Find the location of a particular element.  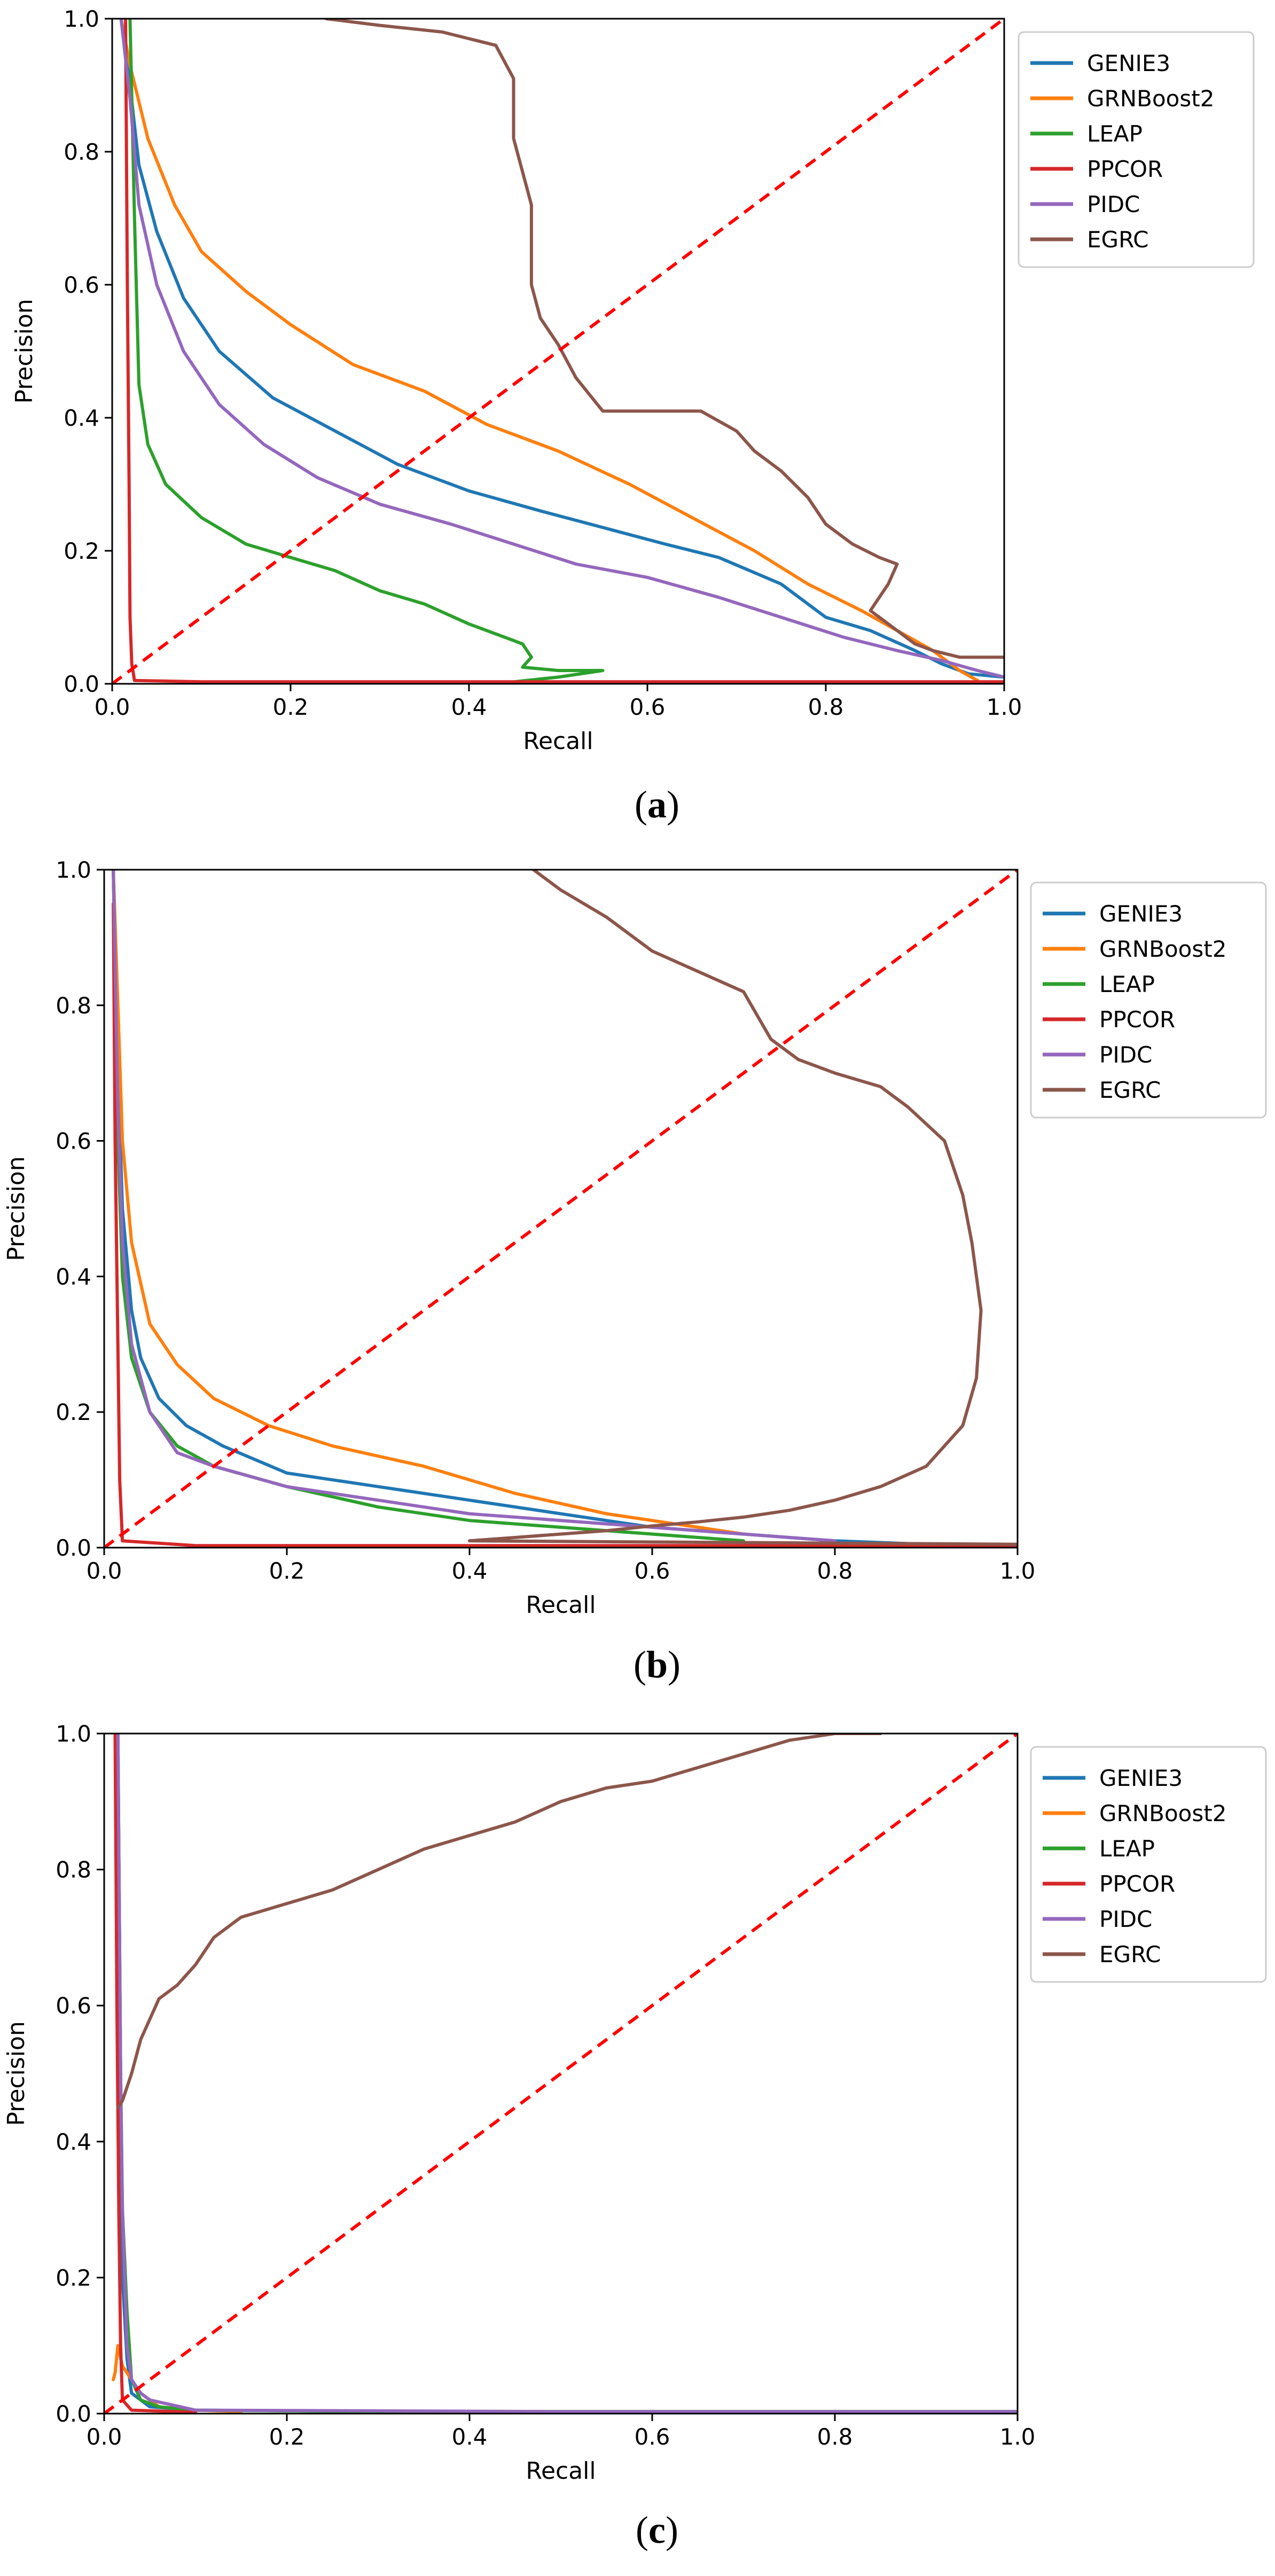

panel-label: (a) is located at coordinates (657, 804).